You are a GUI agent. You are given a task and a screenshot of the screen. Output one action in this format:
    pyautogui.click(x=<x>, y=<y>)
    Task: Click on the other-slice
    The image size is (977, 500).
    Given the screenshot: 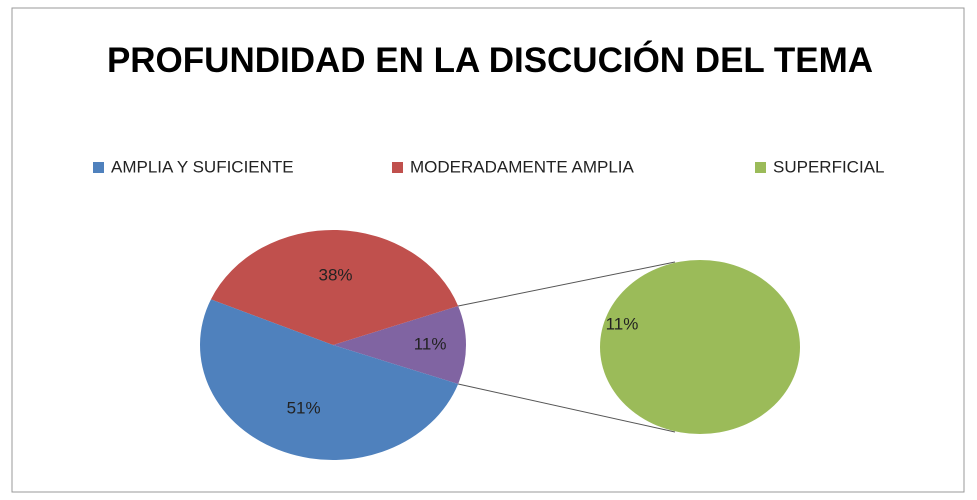 What is the action you would take?
    pyautogui.click(x=399, y=345)
    